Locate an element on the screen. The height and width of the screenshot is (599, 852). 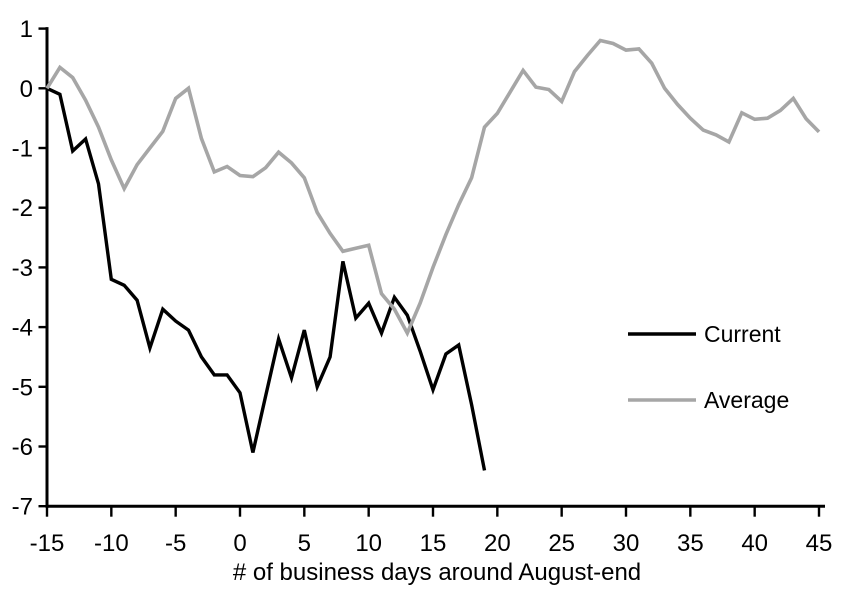
y-tick-label: -6 is located at coordinates (22, 447).